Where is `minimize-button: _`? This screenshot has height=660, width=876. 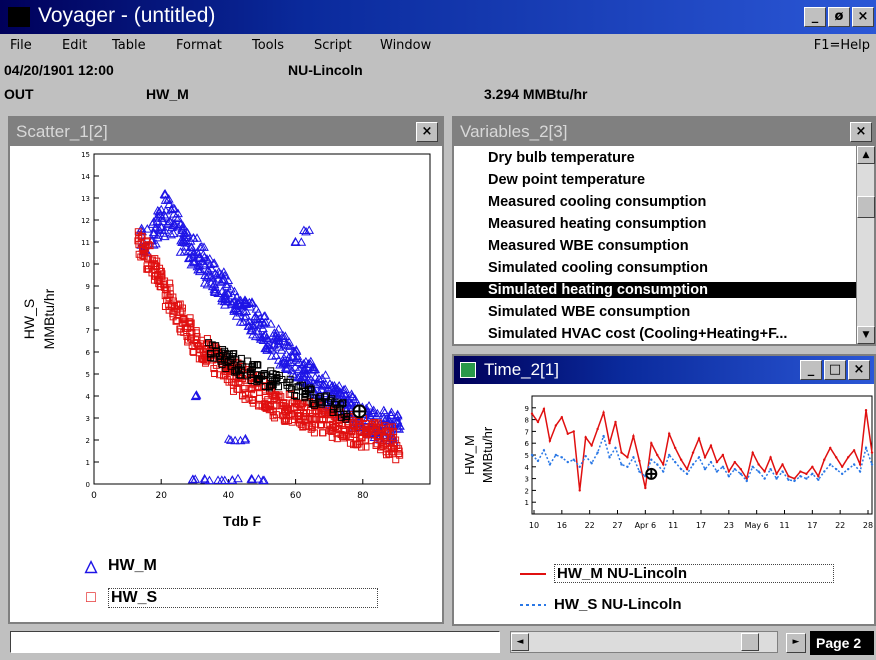 minimize-button: _ is located at coordinates (815, 17).